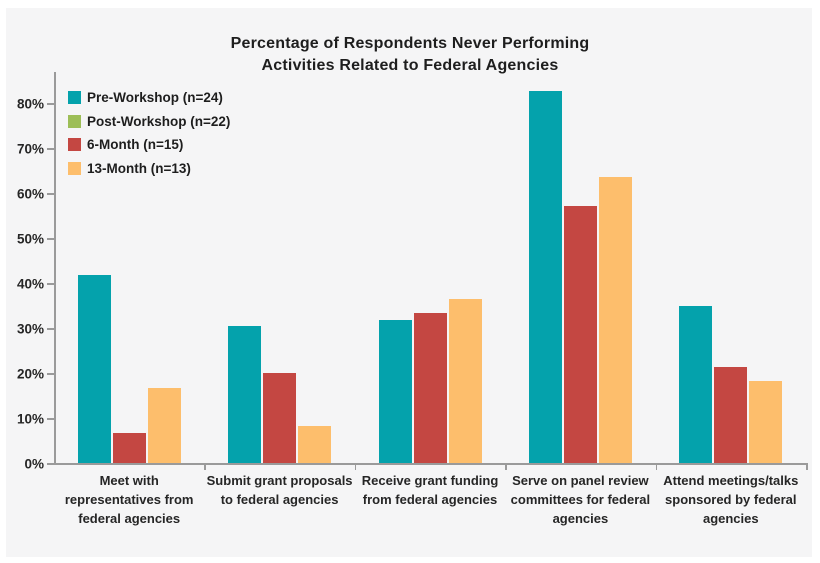  Describe the element at coordinates (34, 464) in the screenshot. I see `y-axis-label: 0%` at that location.